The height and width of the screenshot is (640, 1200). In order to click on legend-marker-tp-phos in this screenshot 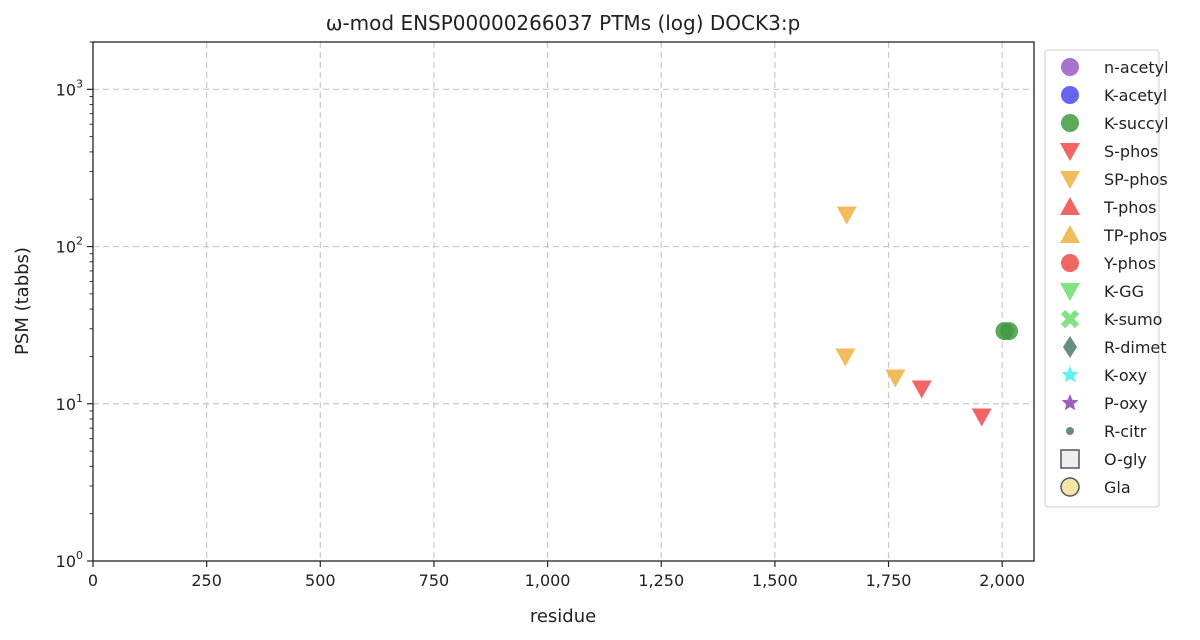, I will do `click(1070, 234)`.